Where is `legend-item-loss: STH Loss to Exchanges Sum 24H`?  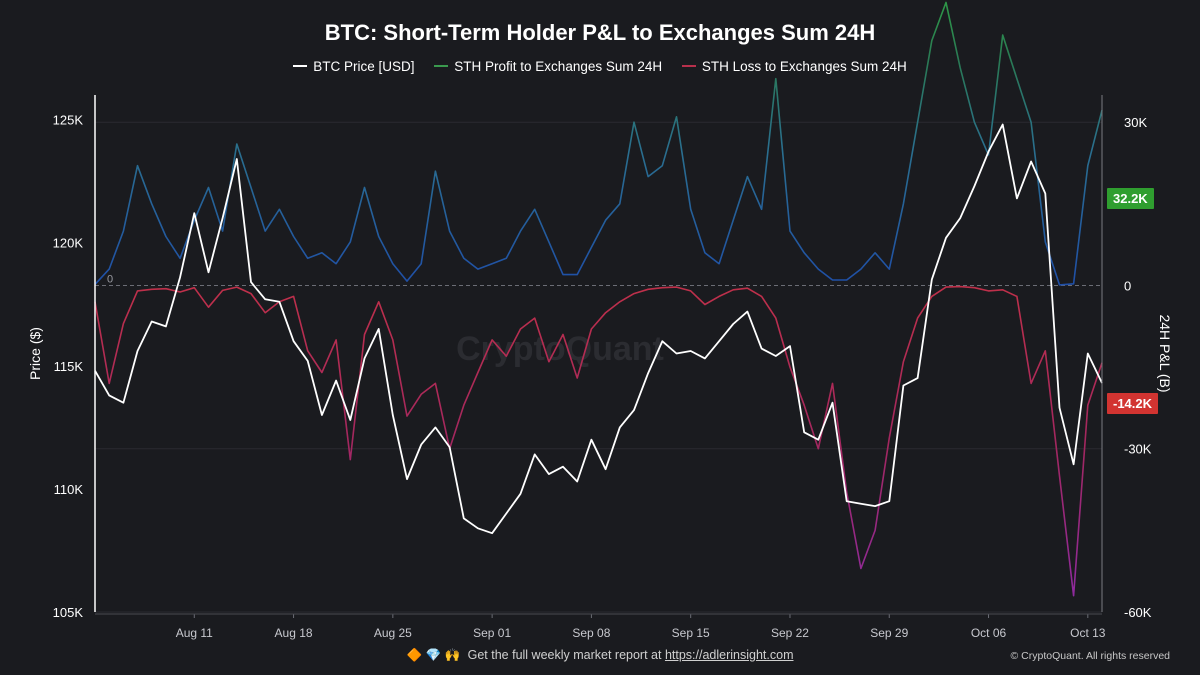 legend-item-loss: STH Loss to Exchanges Sum 24H is located at coordinates (794, 66).